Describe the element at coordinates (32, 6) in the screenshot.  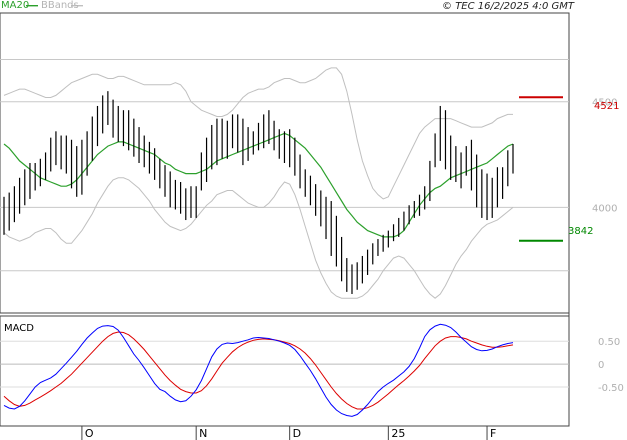
I see `legend-ma-swatch` at that location.